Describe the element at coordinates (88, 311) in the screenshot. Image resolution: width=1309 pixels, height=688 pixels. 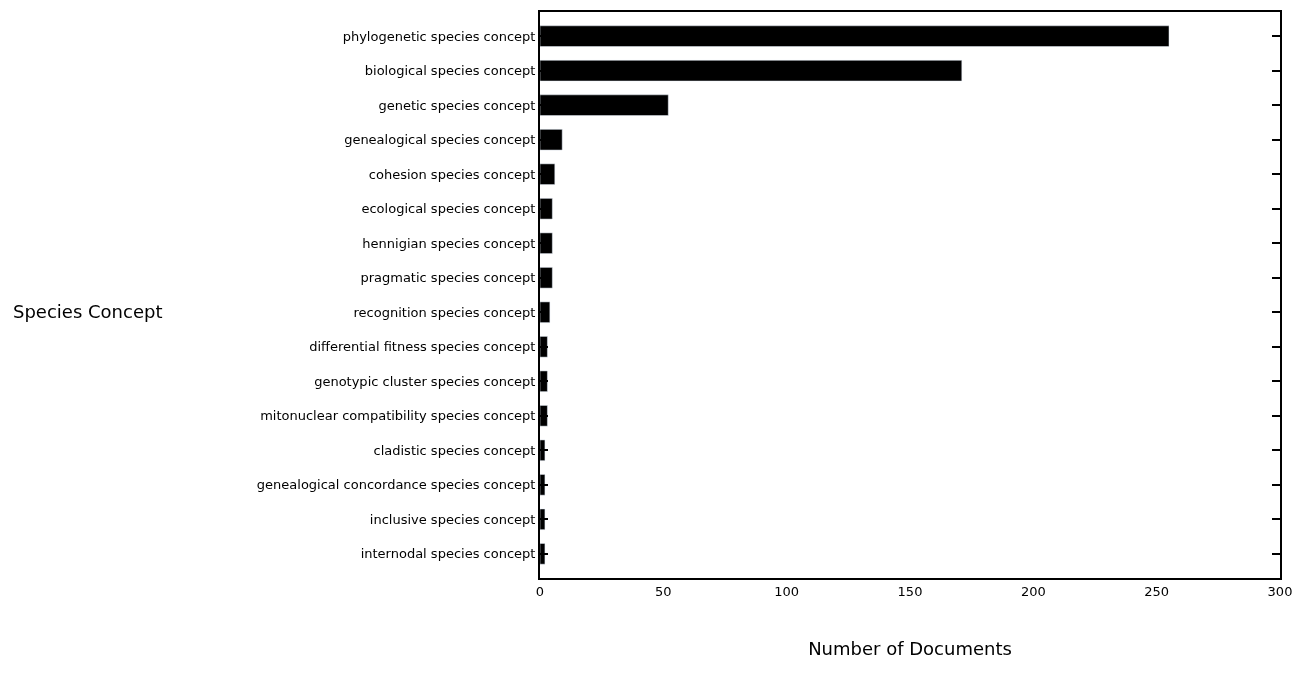
I see `text: Species Concept` at that location.